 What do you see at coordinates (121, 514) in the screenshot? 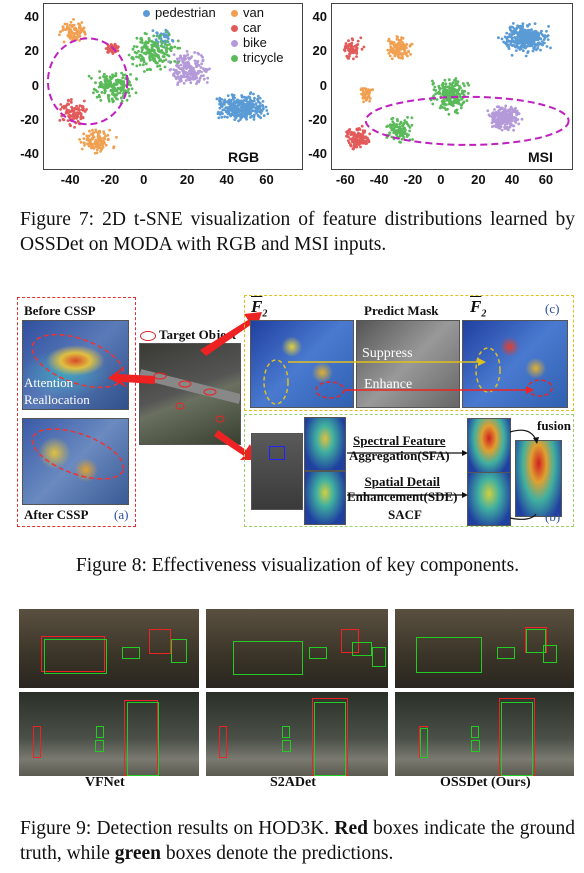
I see `panel-a-tag: (a)` at bounding box center [121, 514].